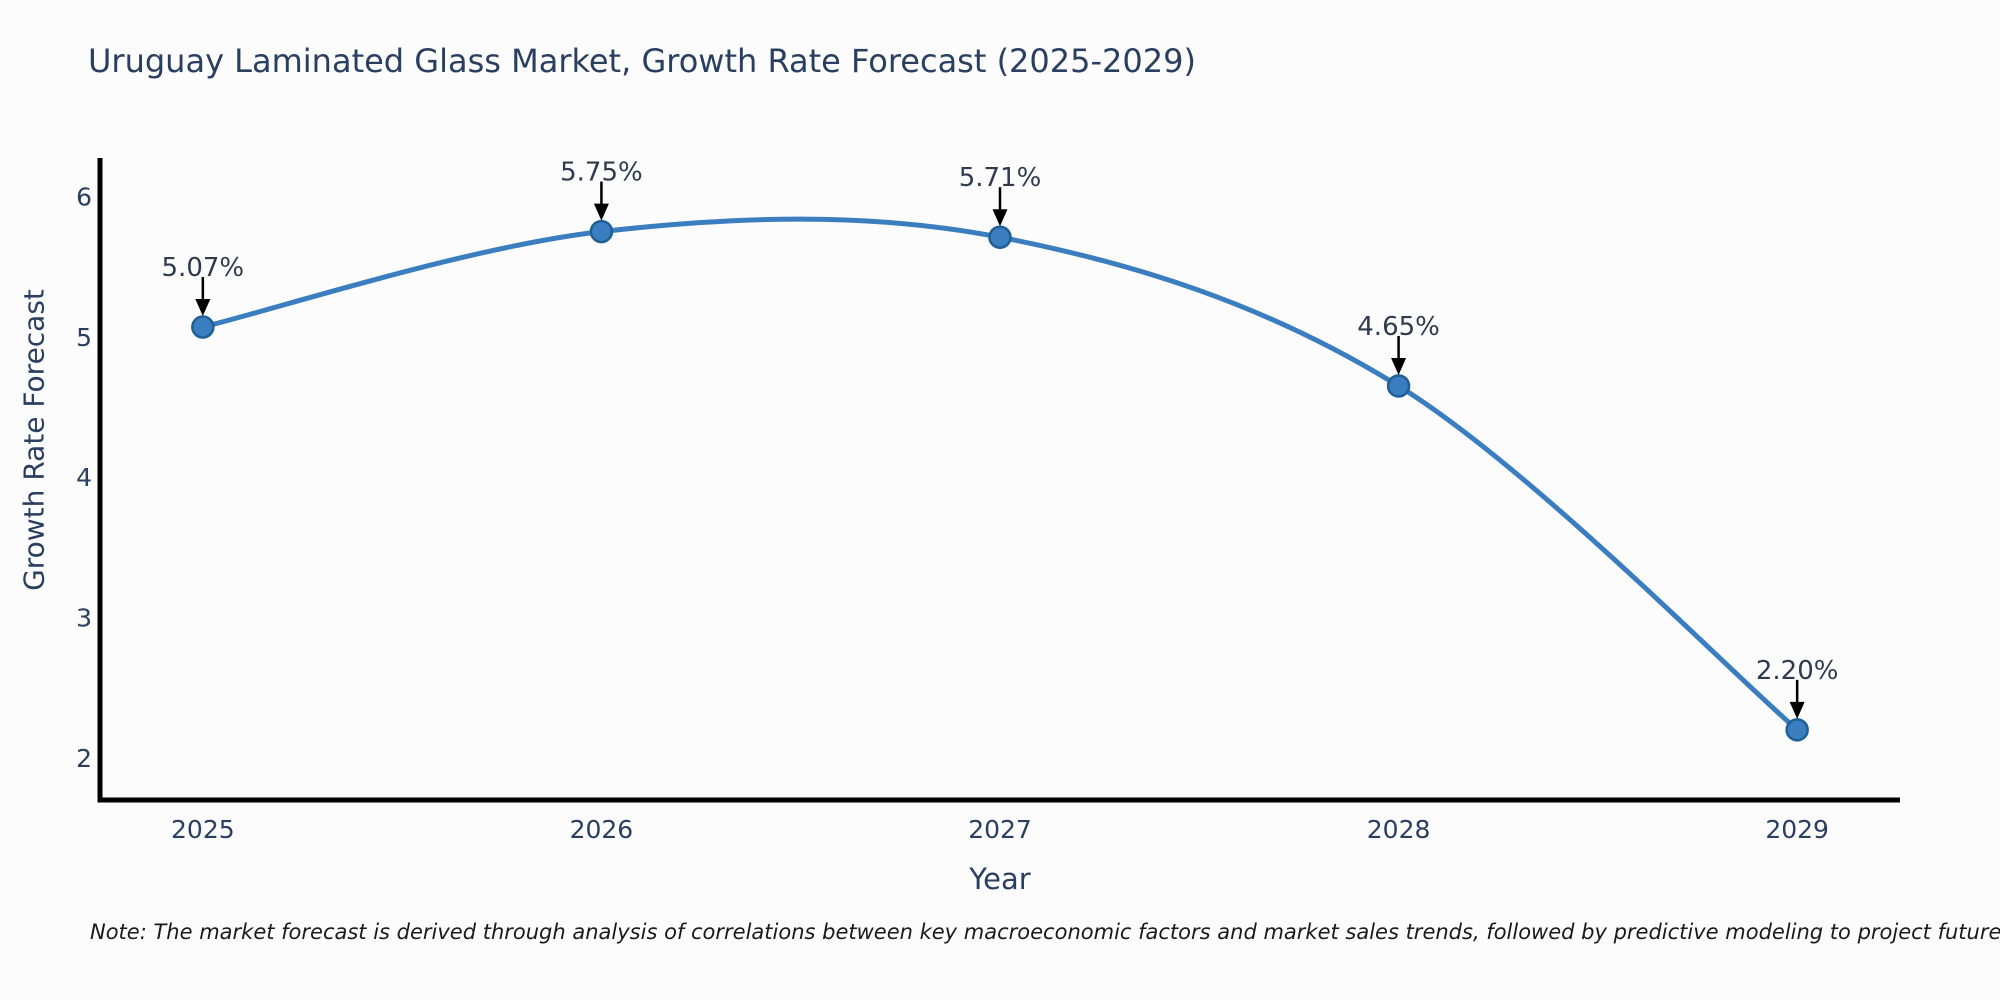  Describe the element at coordinates (203, 829) in the screenshot. I see `x-tick-label: 2025` at that location.